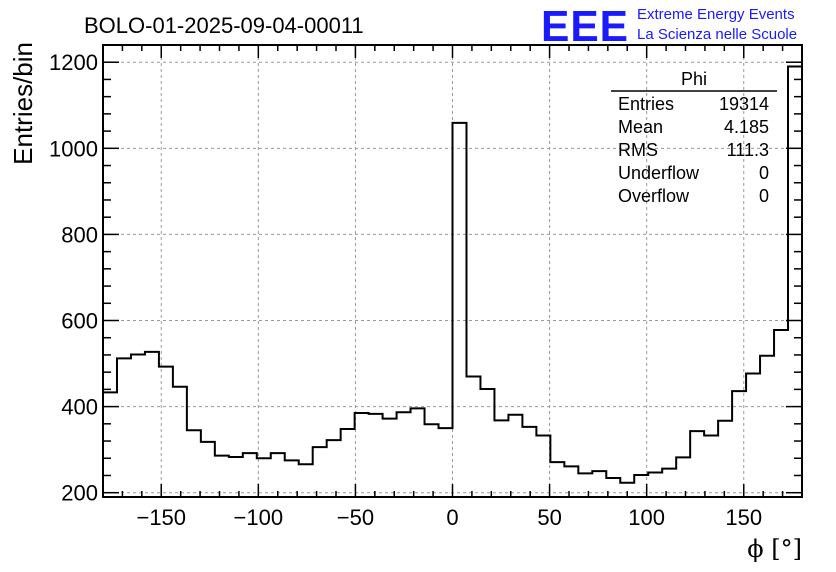  I want to click on y-tick-label: 600, so click(79, 321).